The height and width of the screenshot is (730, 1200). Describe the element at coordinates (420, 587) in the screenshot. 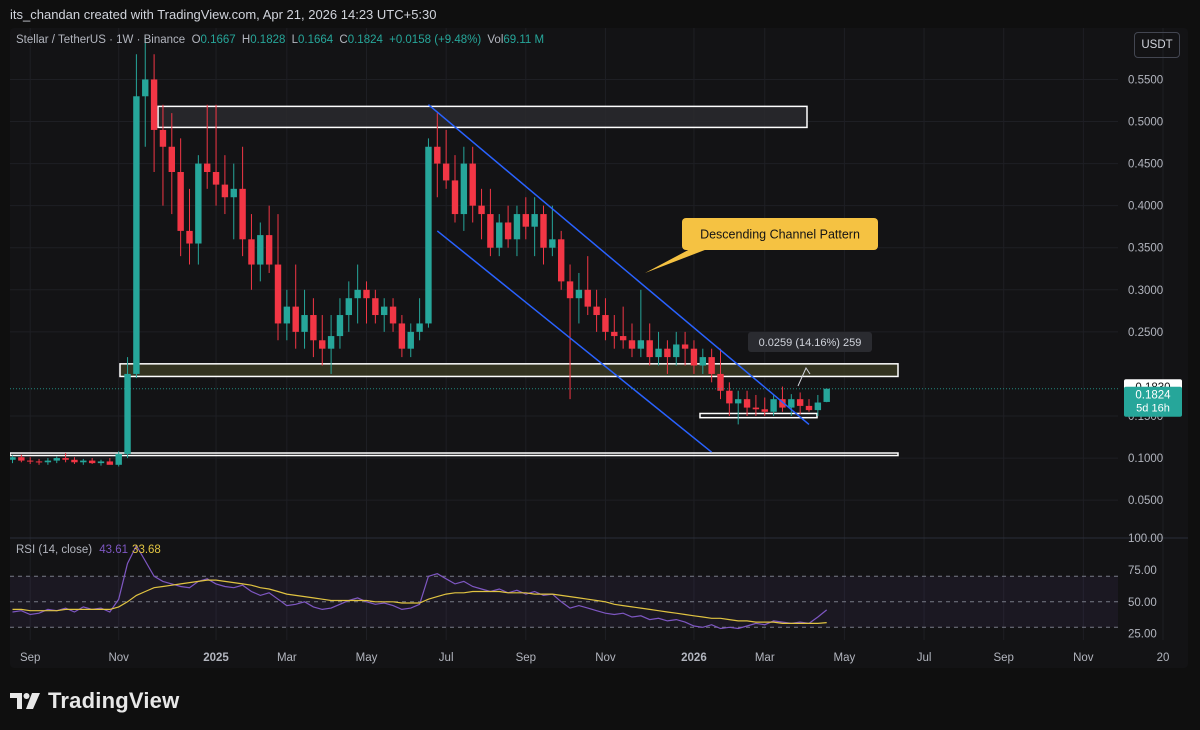

I see `rsi-line` at that location.